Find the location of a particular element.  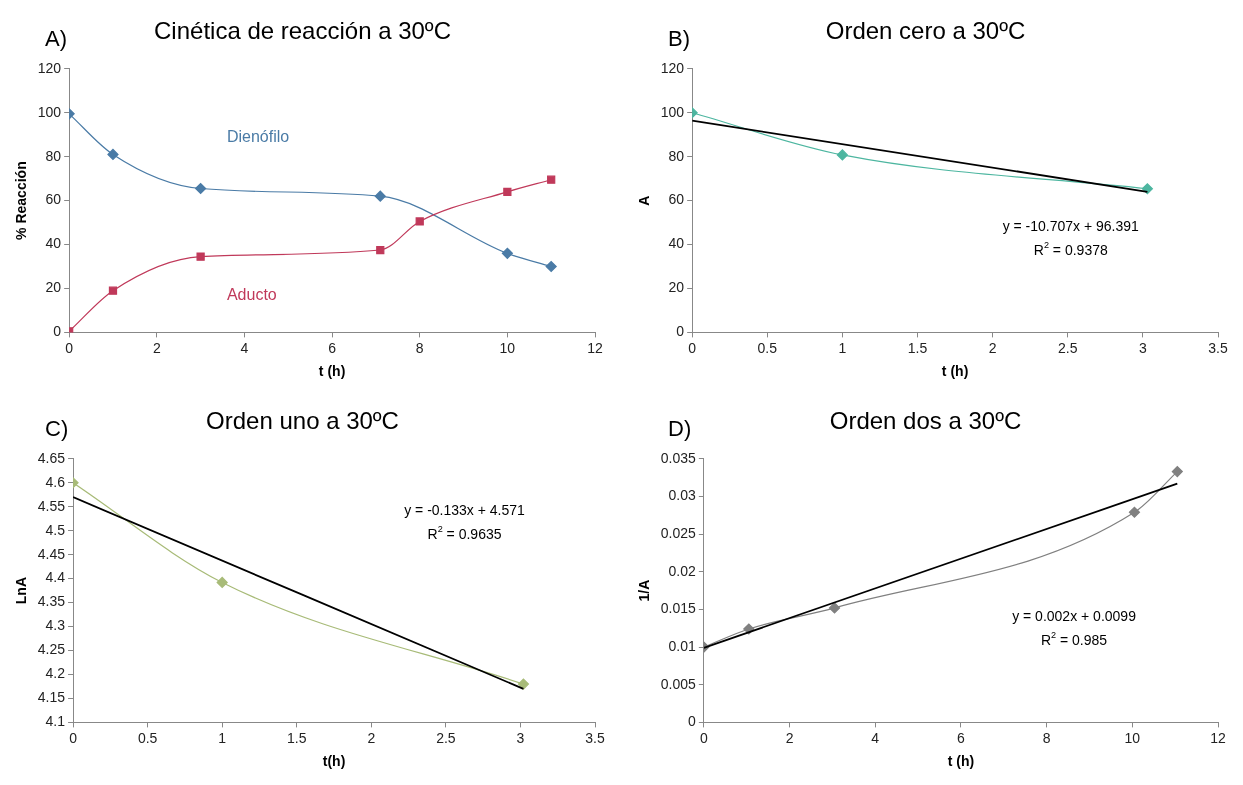

annotation: y = 0.002x + 0.0099 is located at coordinates (1074, 615).